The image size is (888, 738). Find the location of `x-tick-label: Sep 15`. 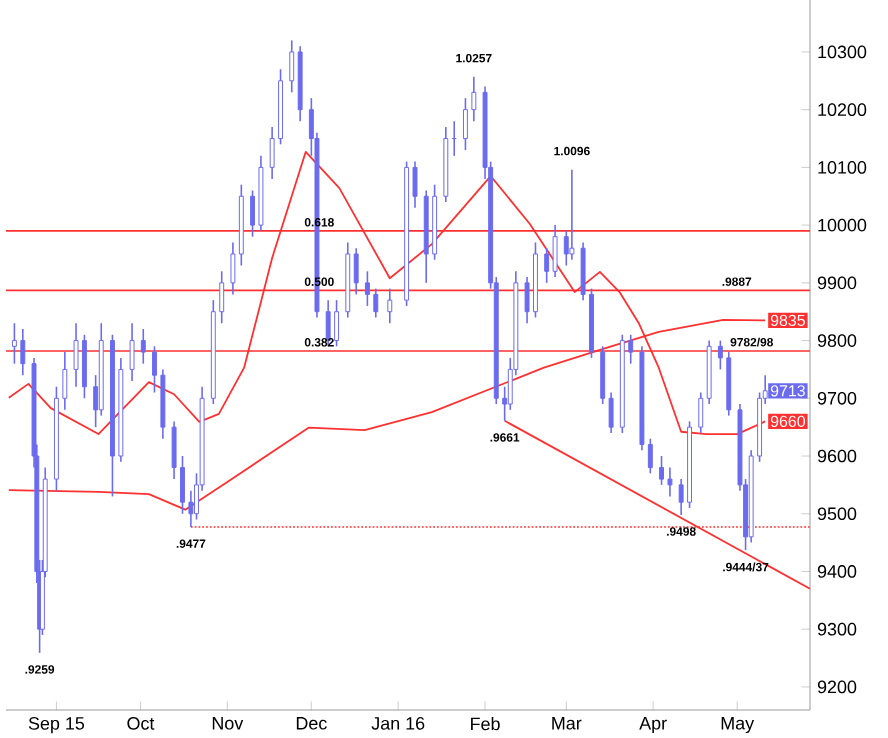

x-tick-label: Sep 15 is located at coordinates (56, 725).